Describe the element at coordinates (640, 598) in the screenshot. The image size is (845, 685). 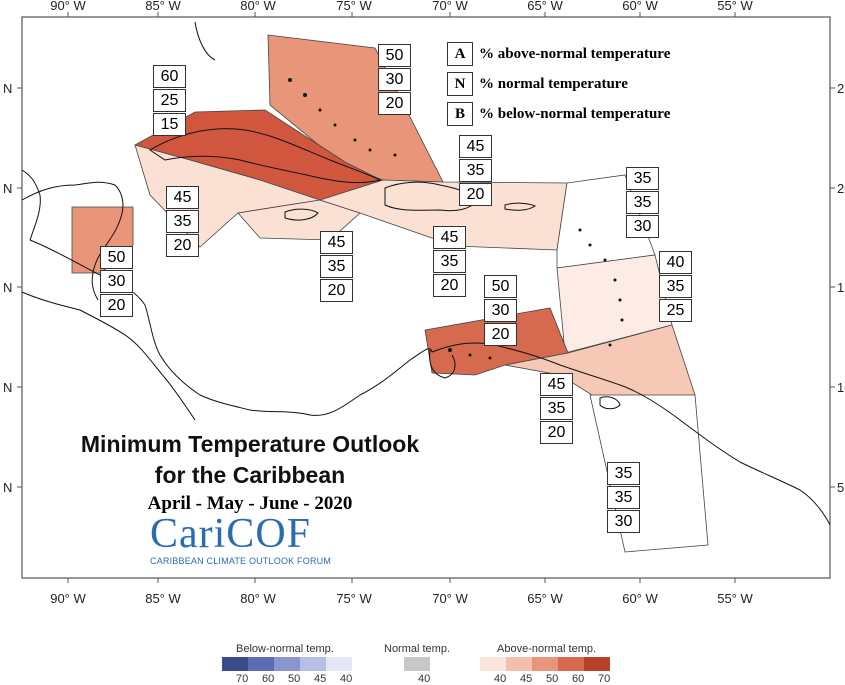
I see `lon-label-bottom-60: 60° W` at that location.